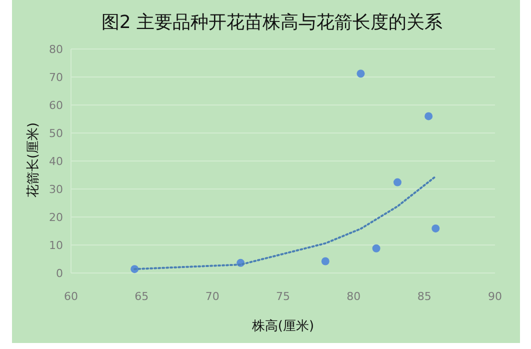 This screenshot has height=349, width=531. Describe the element at coordinates (56, 77) in the screenshot. I see `y-tick-label: 70` at that location.